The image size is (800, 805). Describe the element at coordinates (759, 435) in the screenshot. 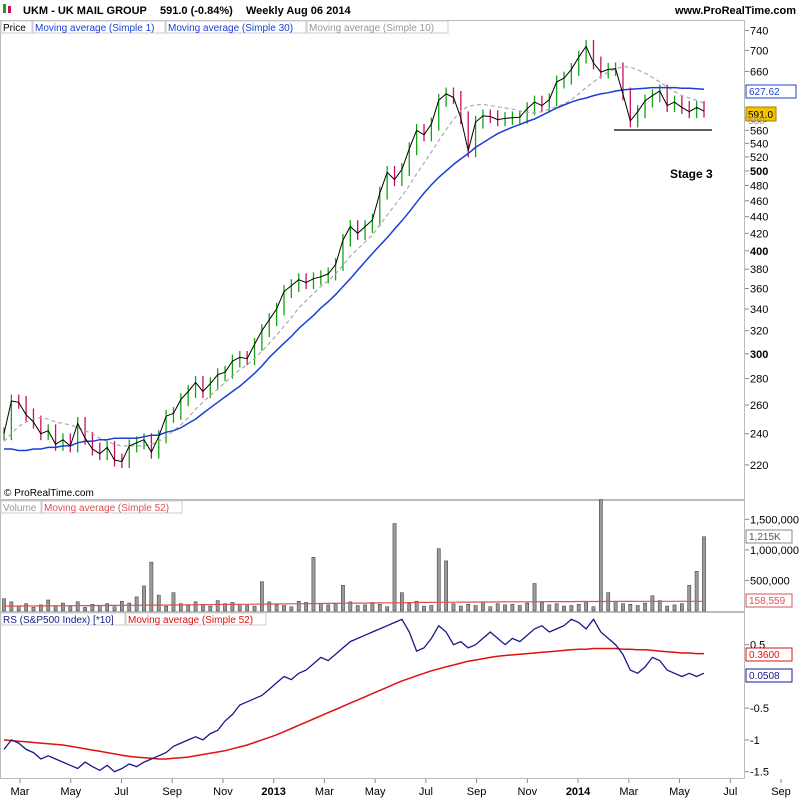

I see `price-tick-label: 240` at that location.